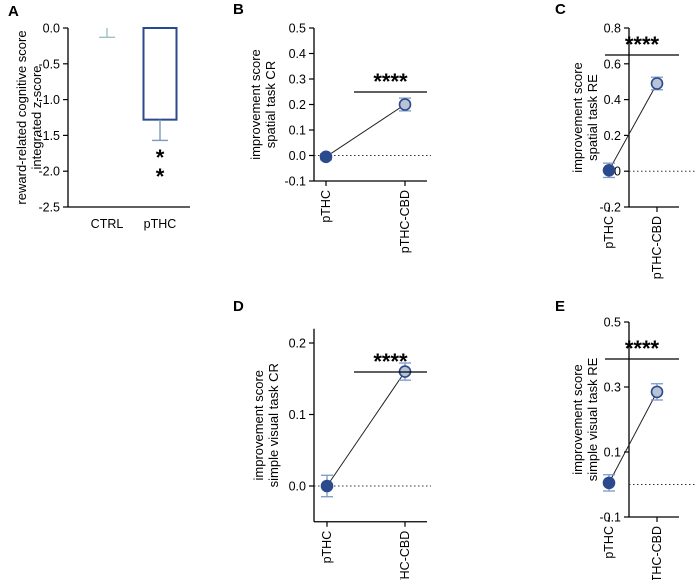 The image size is (699, 580). I want to click on y-tick-label: 0.6, so click(612, 64).